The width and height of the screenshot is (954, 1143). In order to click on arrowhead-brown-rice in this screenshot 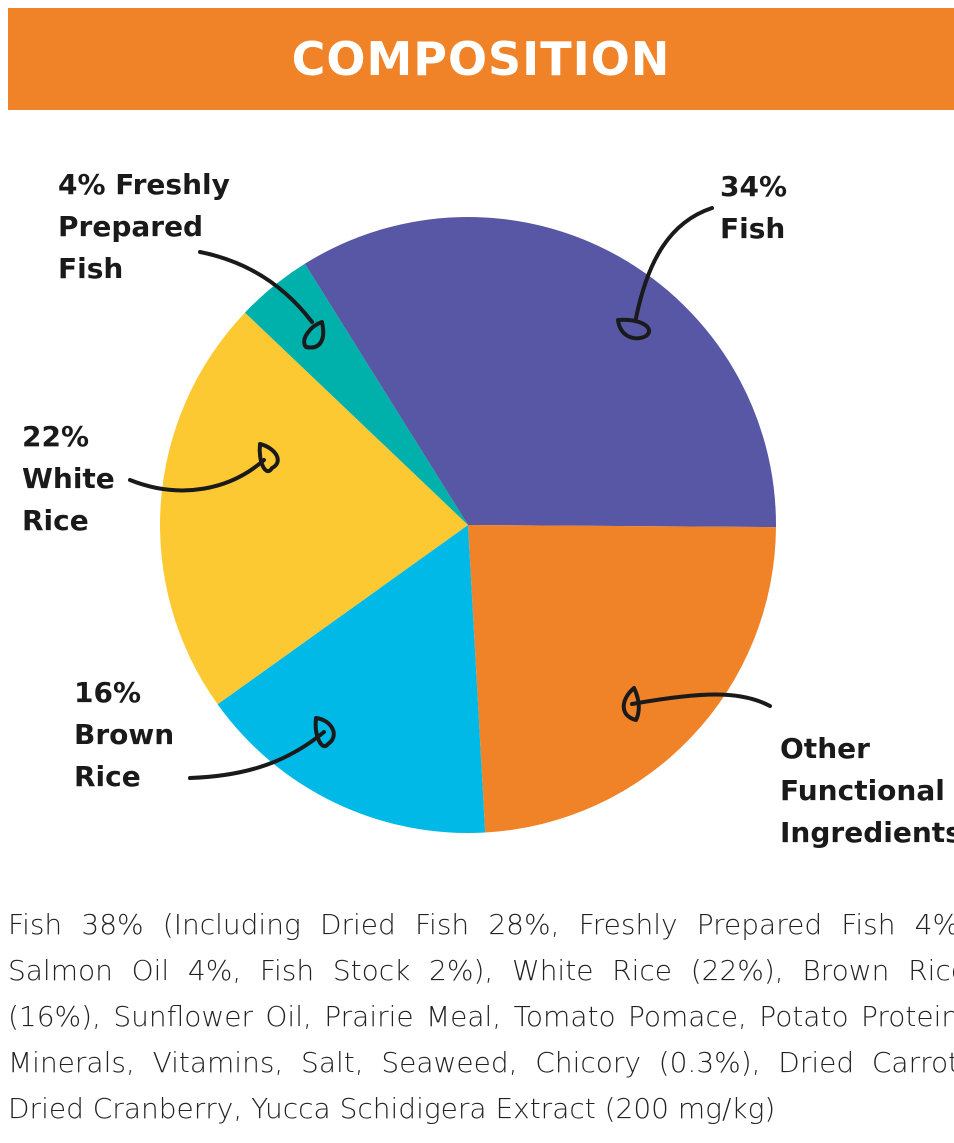, I will do `click(324, 732)`.